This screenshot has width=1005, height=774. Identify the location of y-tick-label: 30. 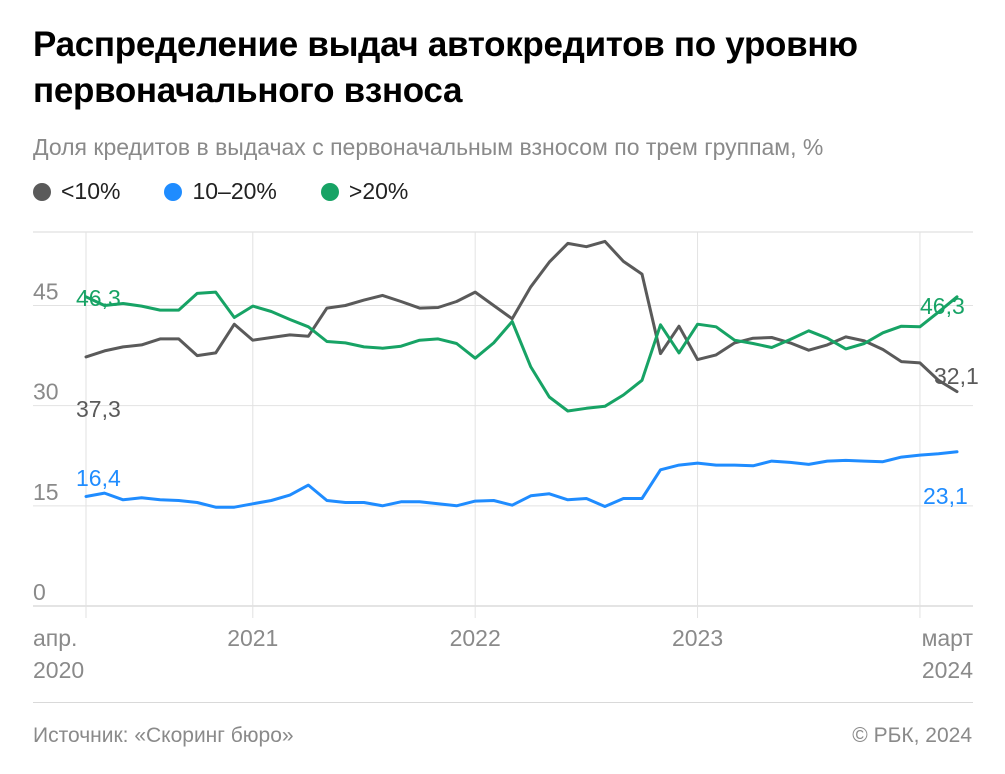
(46, 392).